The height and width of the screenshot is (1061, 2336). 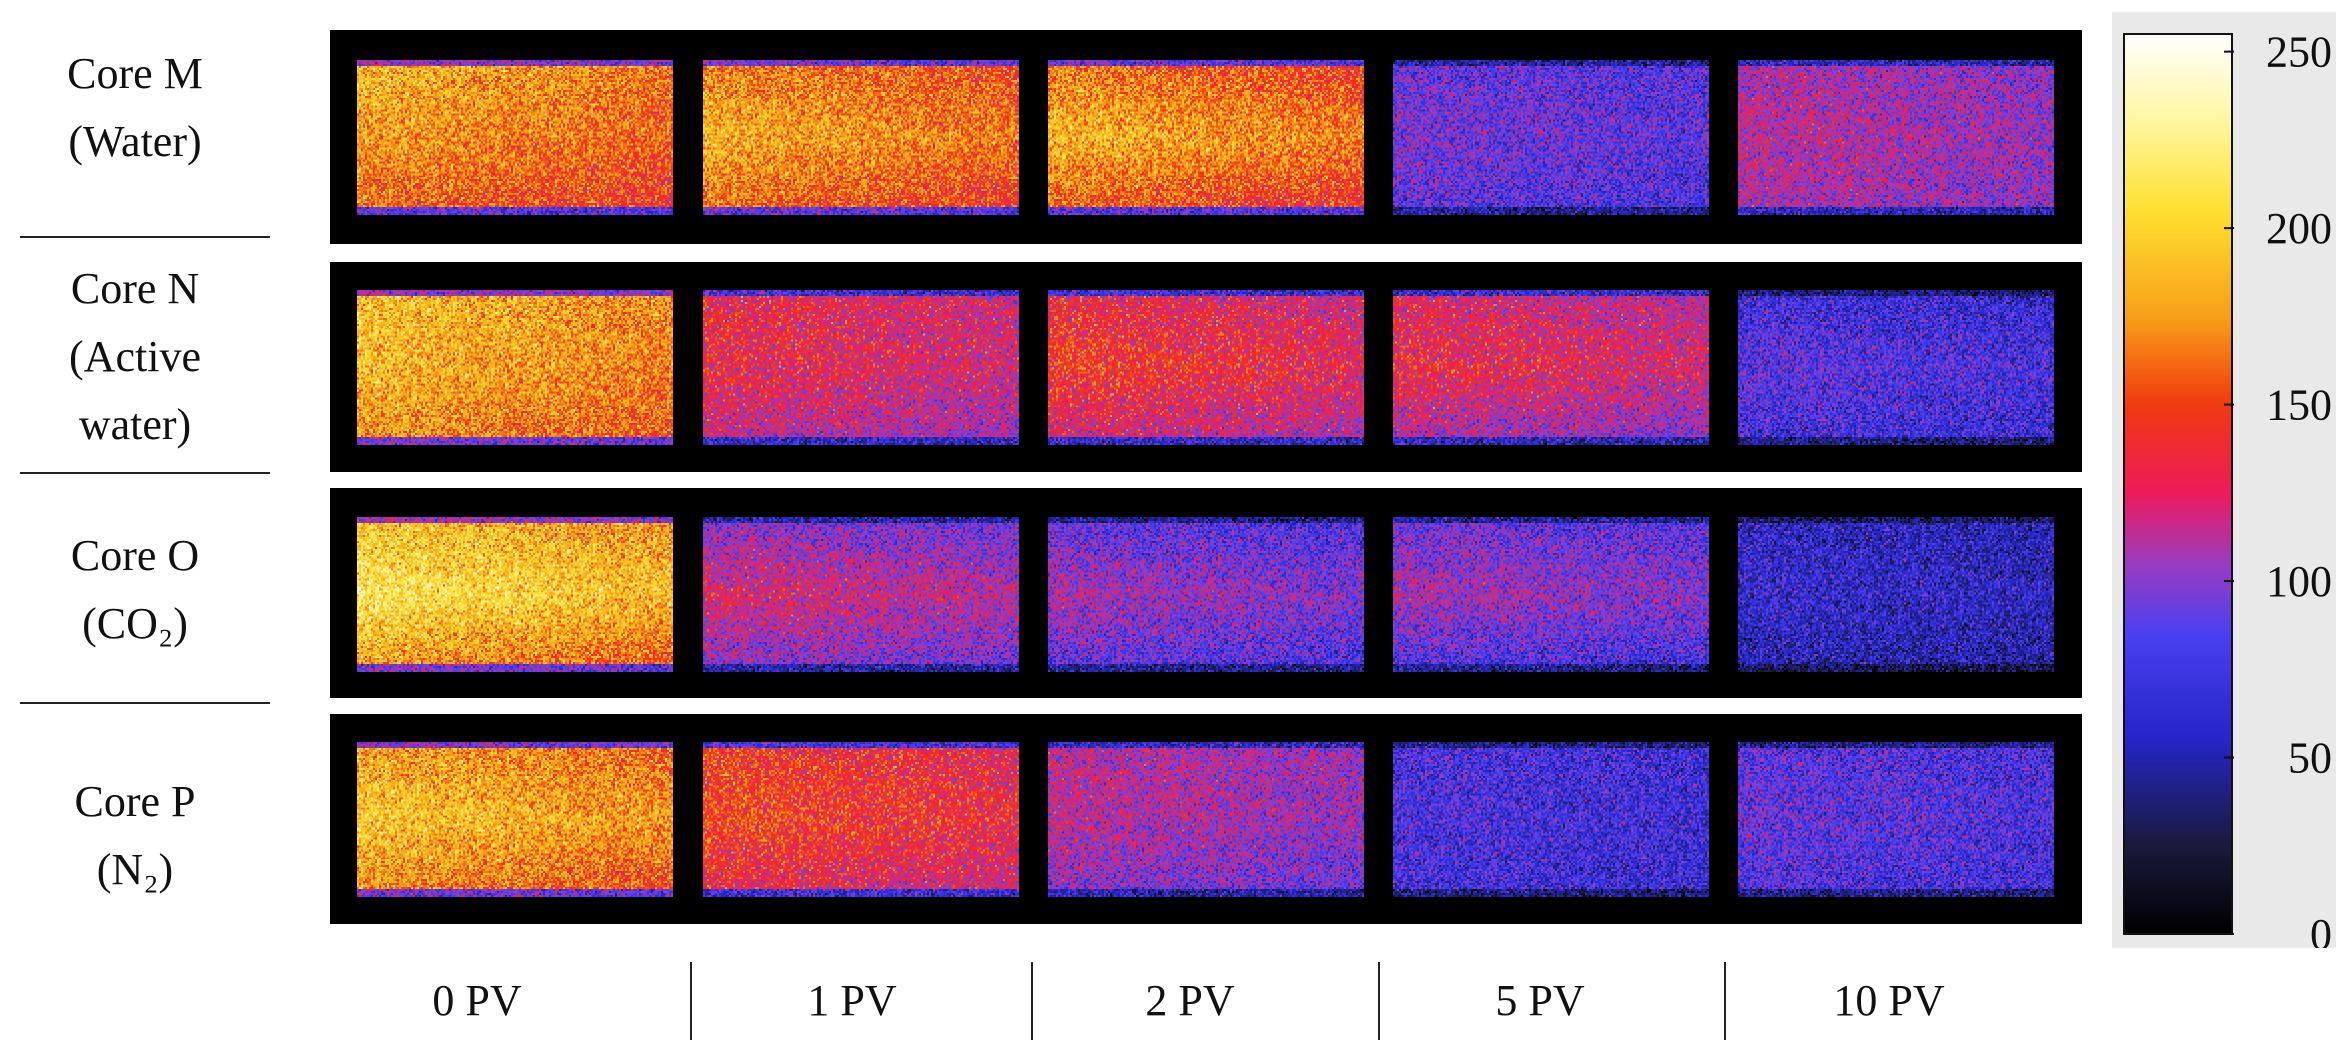 I want to click on column-label: 1 PV, so click(x=852, y=1000).